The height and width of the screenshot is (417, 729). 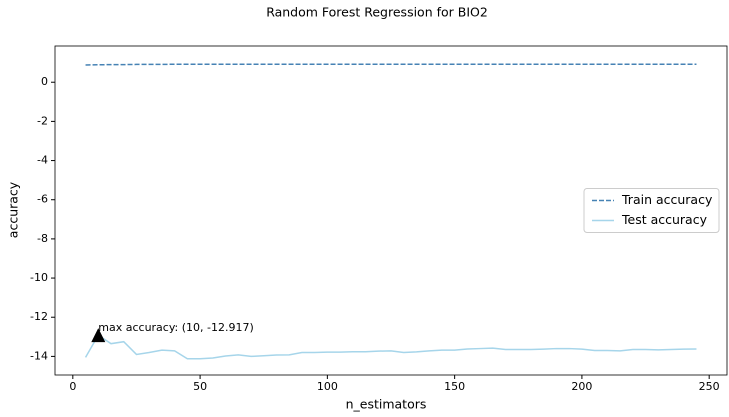 What do you see at coordinates (39, 355) in the screenshot?
I see `y-tick-label: -14` at bounding box center [39, 355].